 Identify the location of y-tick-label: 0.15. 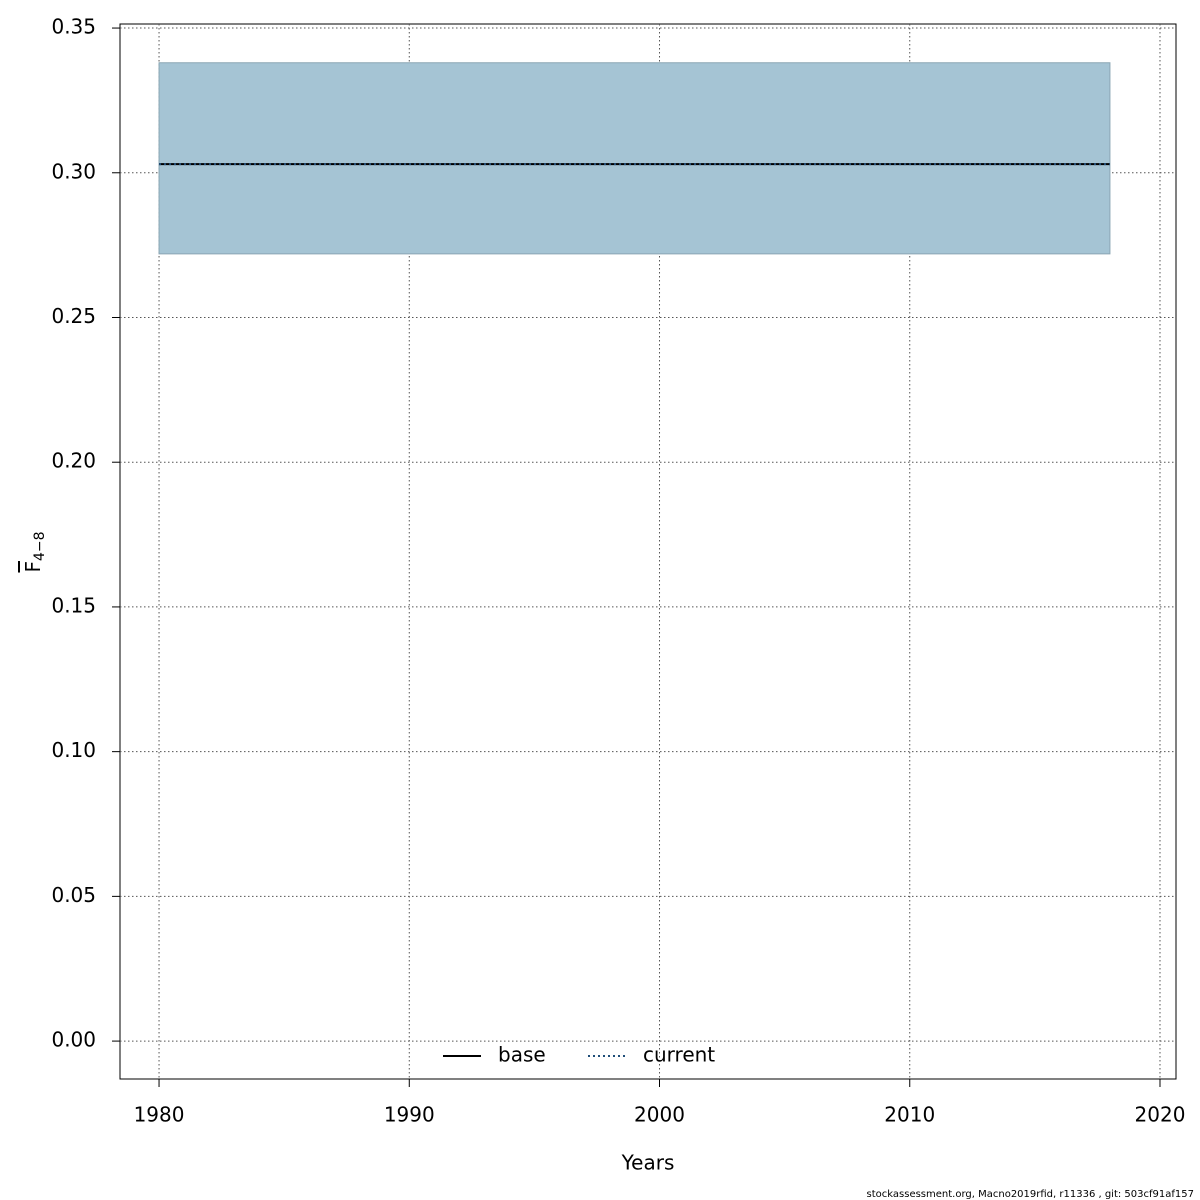
(73, 605).